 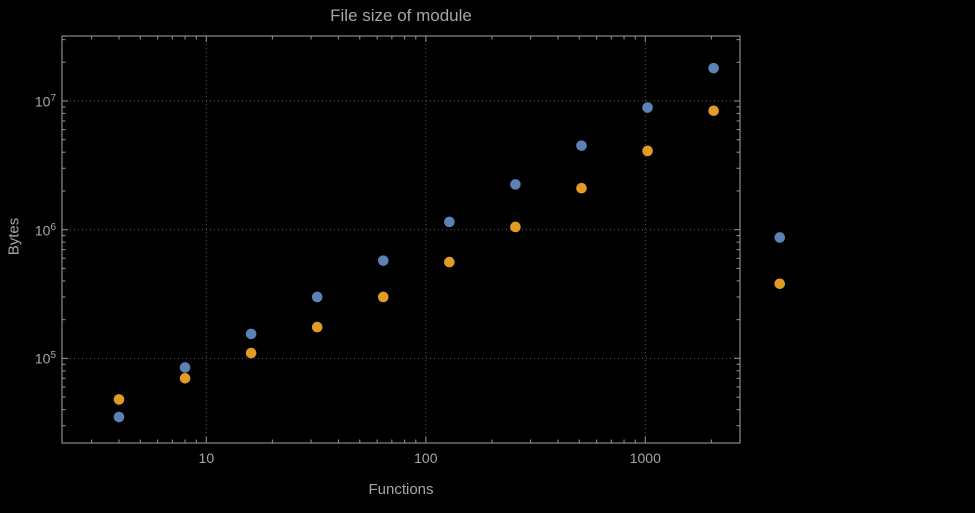 I want to click on x-tick-label: 10, so click(x=206, y=458).